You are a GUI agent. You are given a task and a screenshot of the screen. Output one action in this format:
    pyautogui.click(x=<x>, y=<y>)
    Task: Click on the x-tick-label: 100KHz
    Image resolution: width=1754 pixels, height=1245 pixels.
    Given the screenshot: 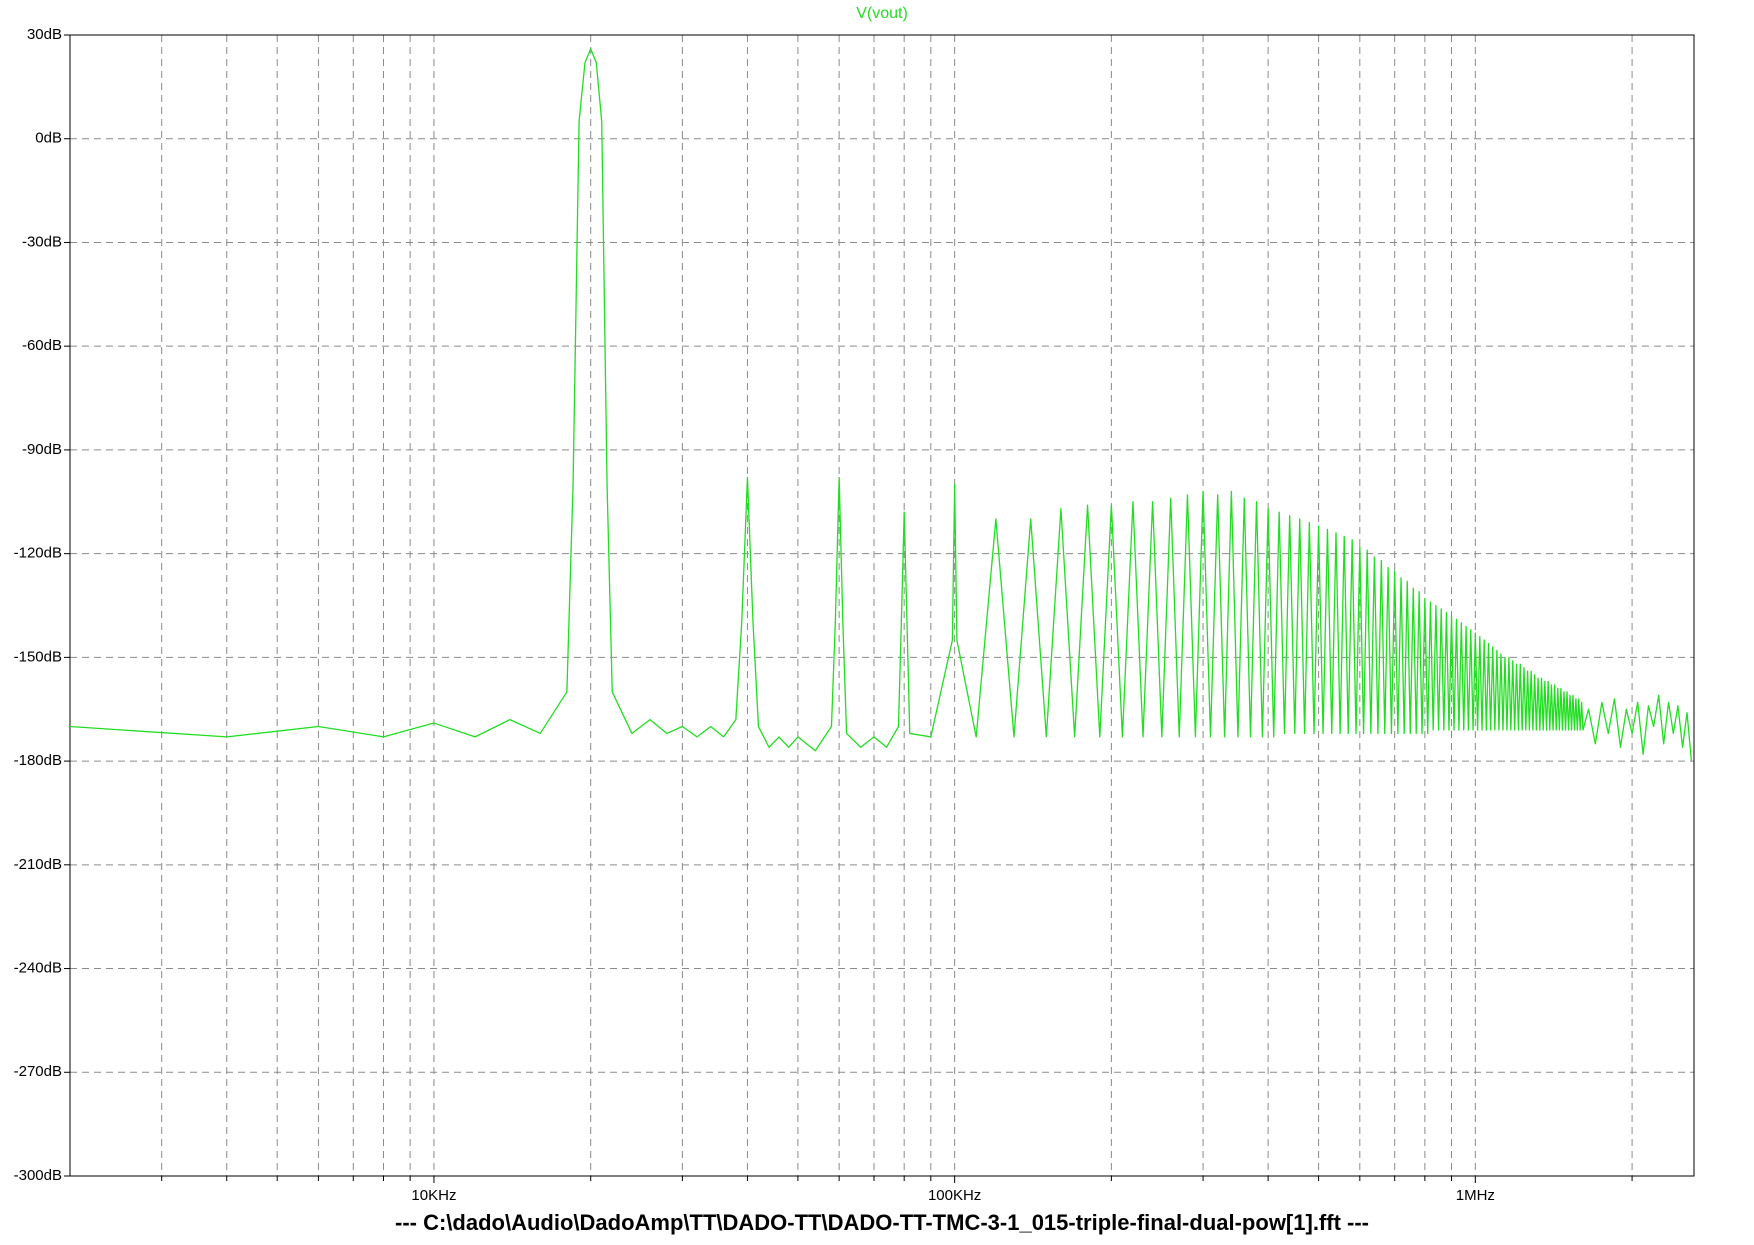 What is the action you would take?
    pyautogui.click(x=954, y=1195)
    